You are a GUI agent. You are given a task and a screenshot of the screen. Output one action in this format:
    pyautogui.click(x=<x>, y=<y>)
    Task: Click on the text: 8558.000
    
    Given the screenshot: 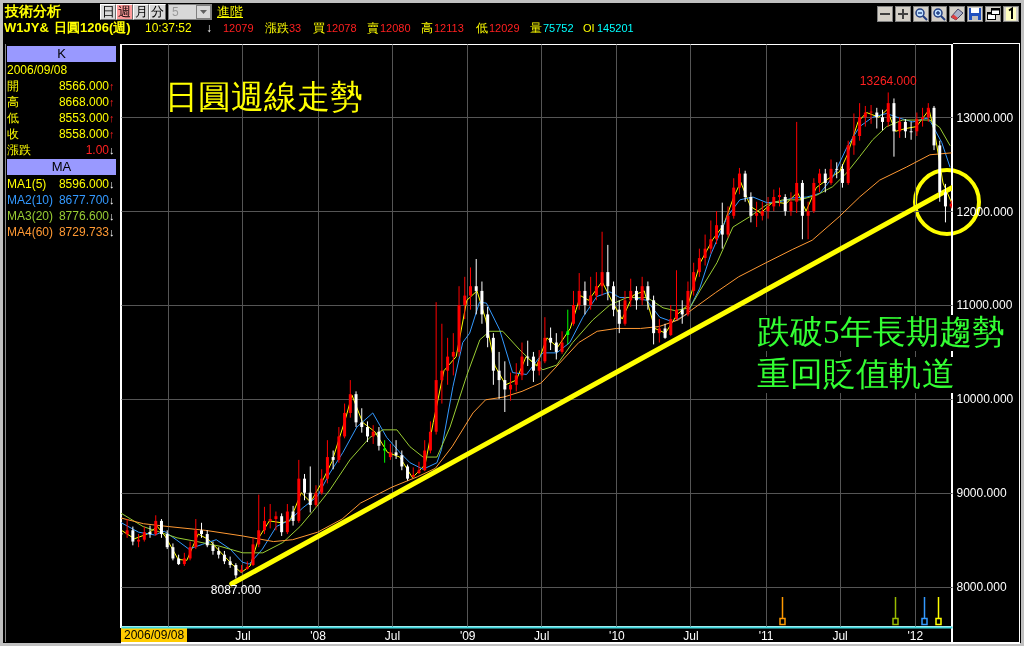 What is the action you would take?
    pyautogui.click(x=83, y=134)
    